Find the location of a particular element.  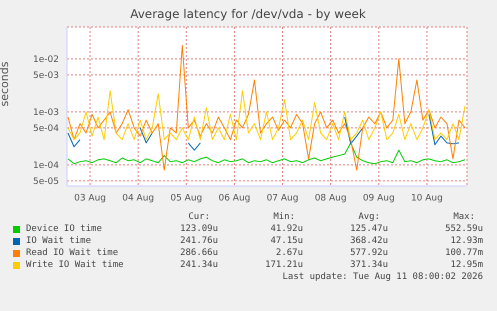

text: 100.77m is located at coordinates (464, 253).